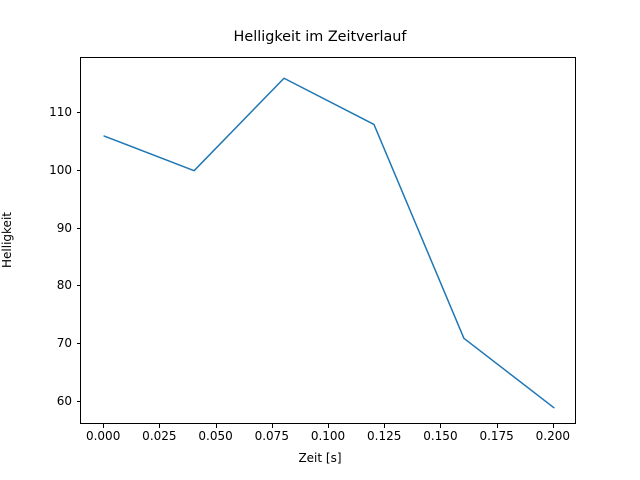  Describe the element at coordinates (553, 436) in the screenshot. I see `x-tick-label: 0.200` at that location.